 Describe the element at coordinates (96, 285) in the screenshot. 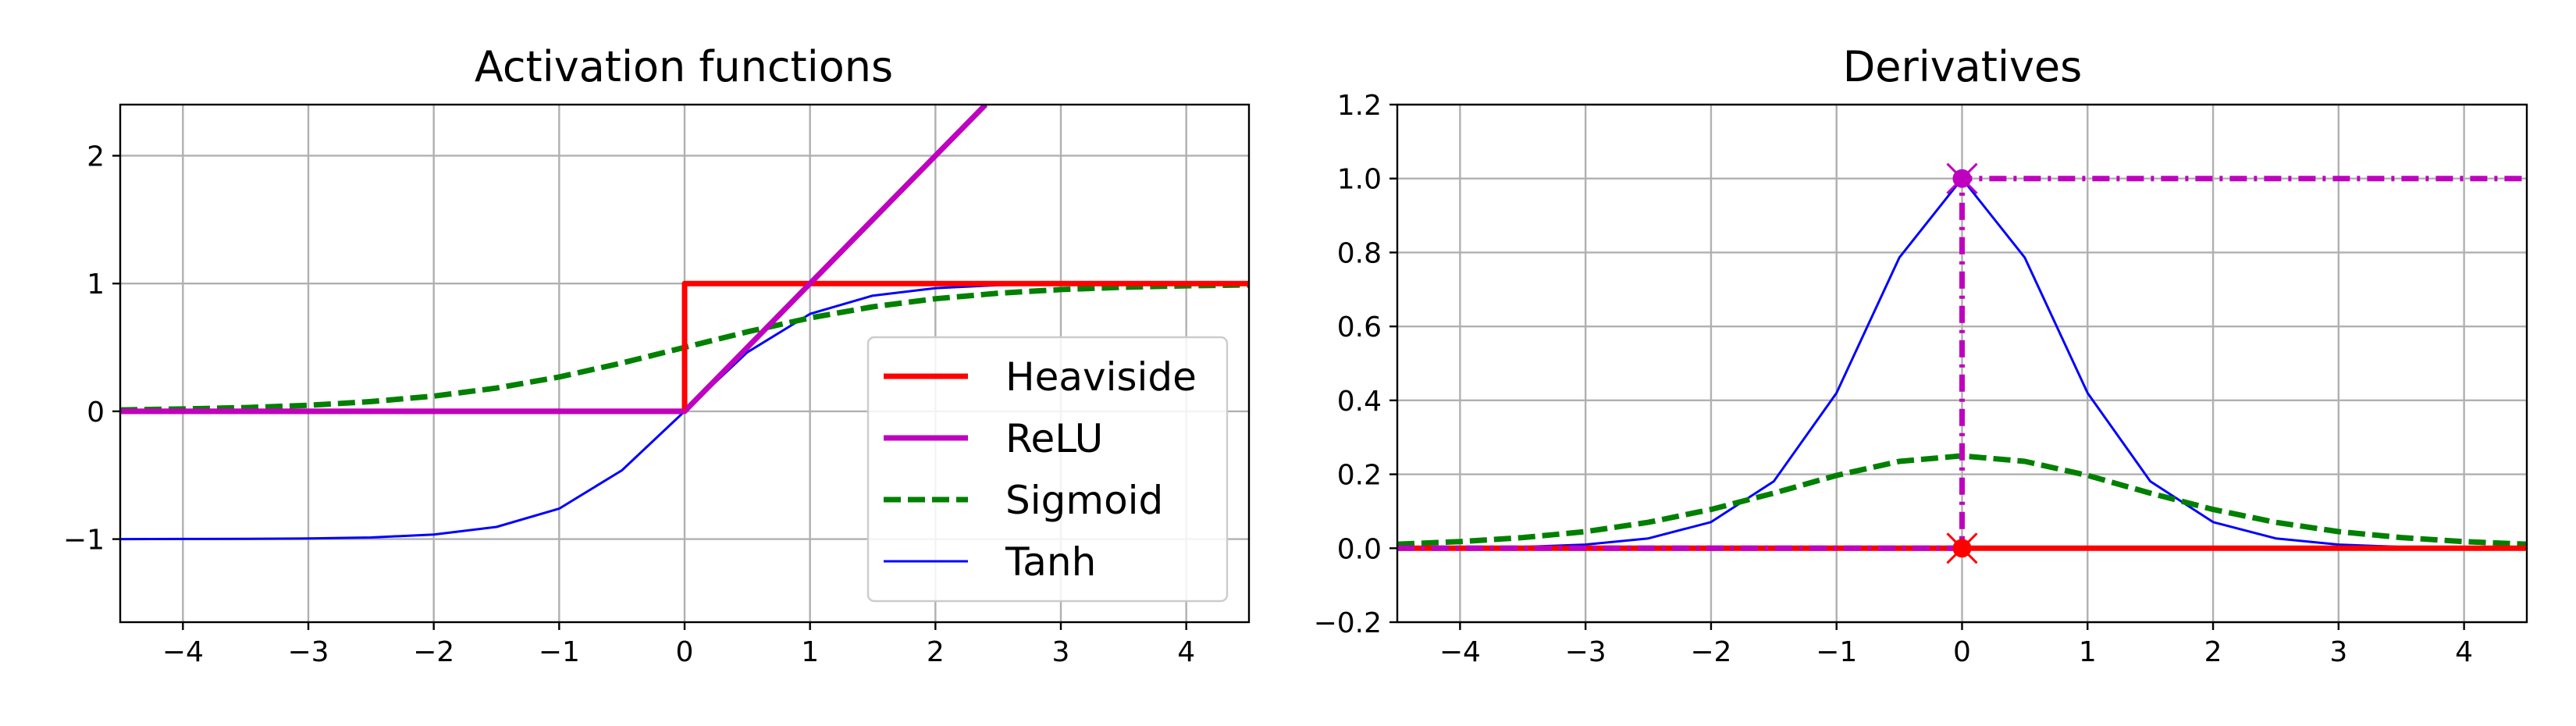

I see `y-tick-label: 1` at that location.